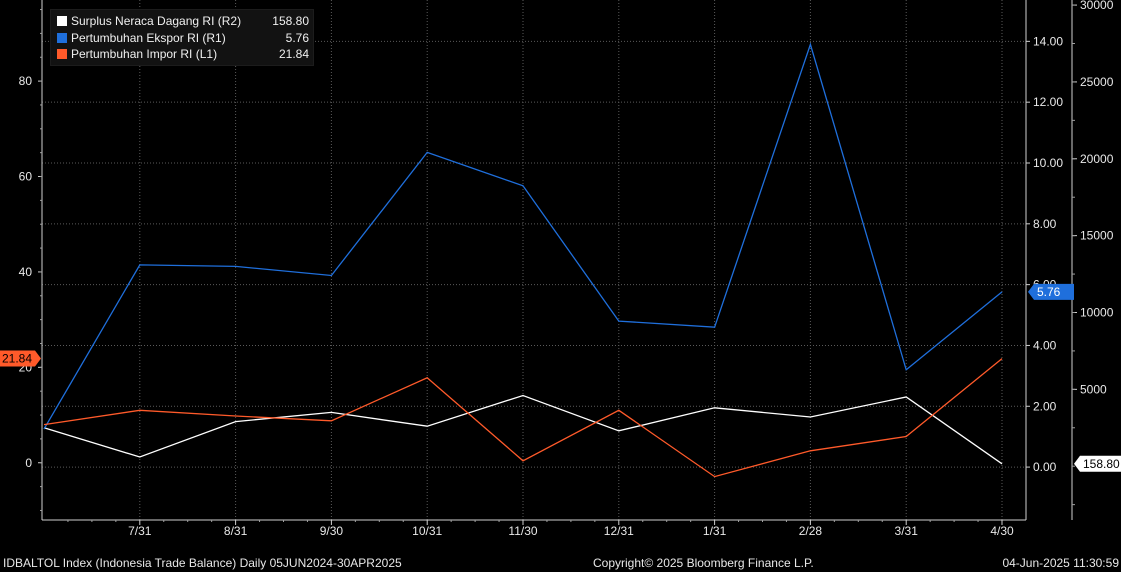  What do you see at coordinates (28, 463) in the screenshot?
I see `left-tick-label-0: 0` at bounding box center [28, 463].